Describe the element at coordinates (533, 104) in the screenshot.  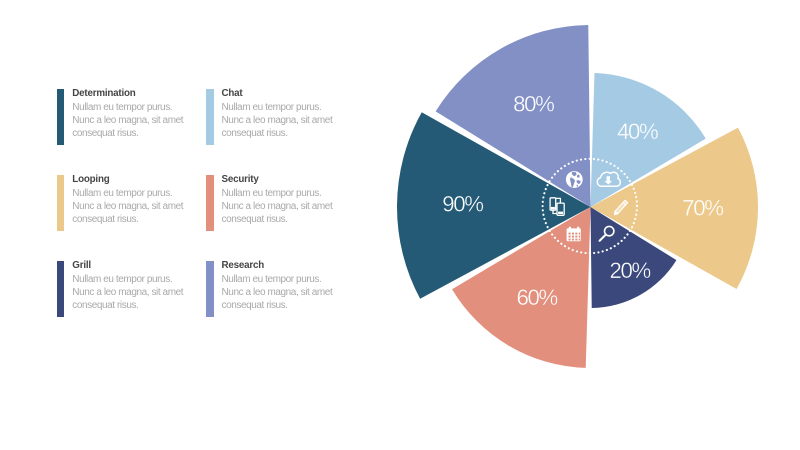
I see `svg-text: 80%` at that location.